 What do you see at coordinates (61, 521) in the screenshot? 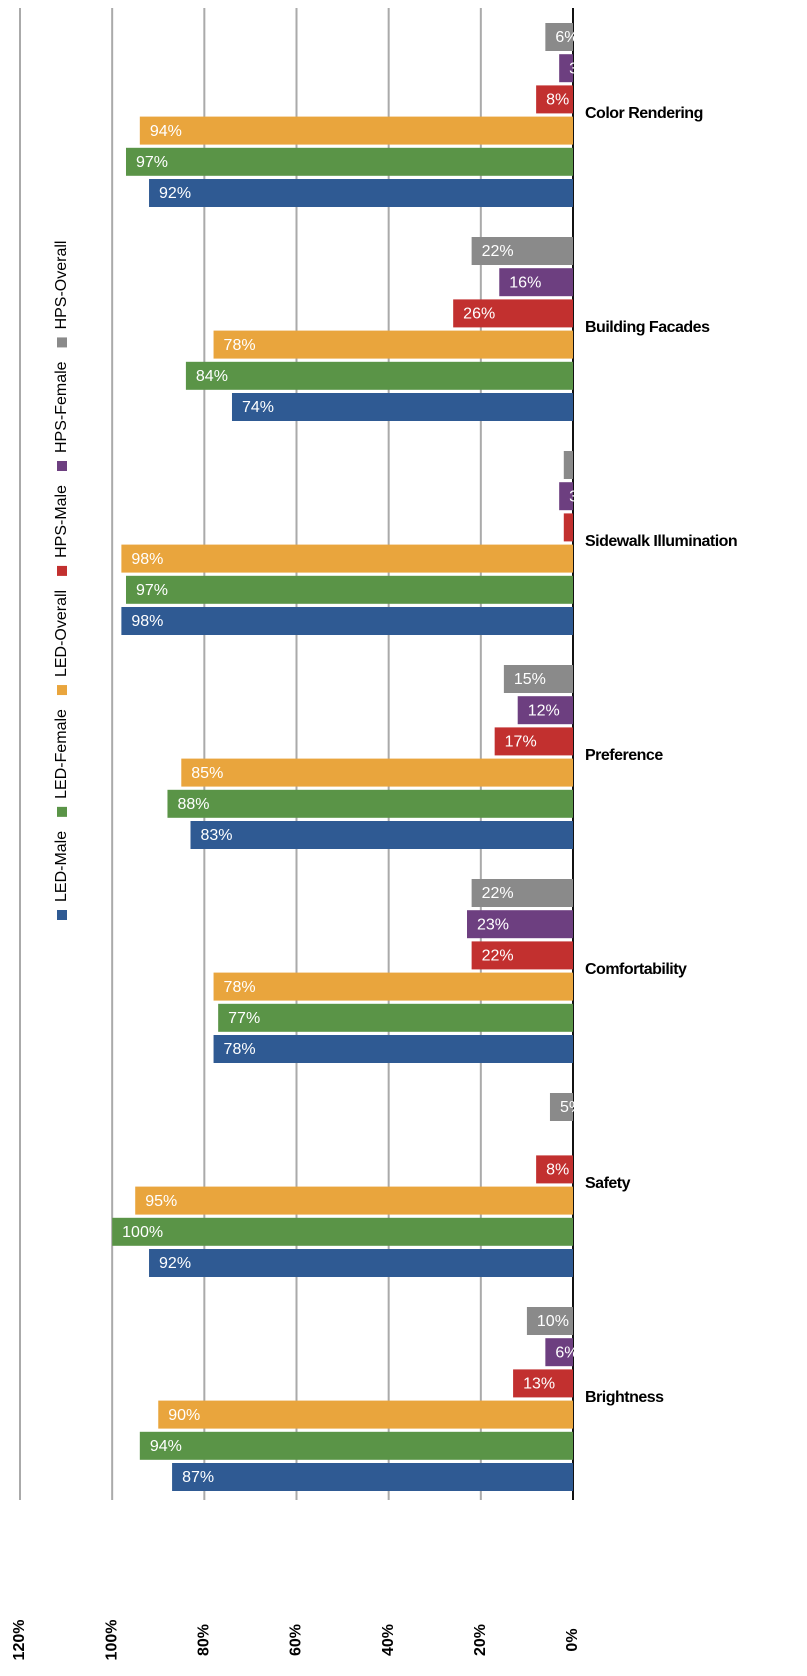
I see `legend-label: HPS-Male` at bounding box center [61, 521].